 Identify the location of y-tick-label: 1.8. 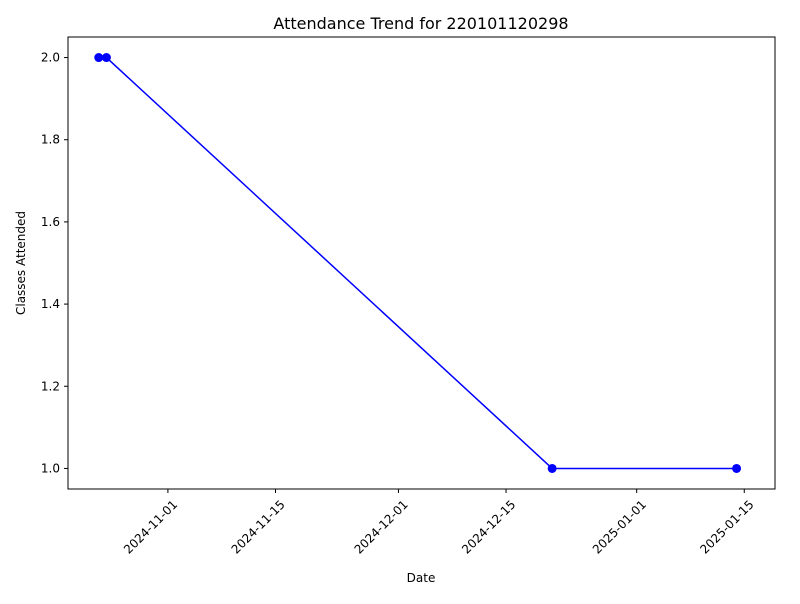
(50, 140).